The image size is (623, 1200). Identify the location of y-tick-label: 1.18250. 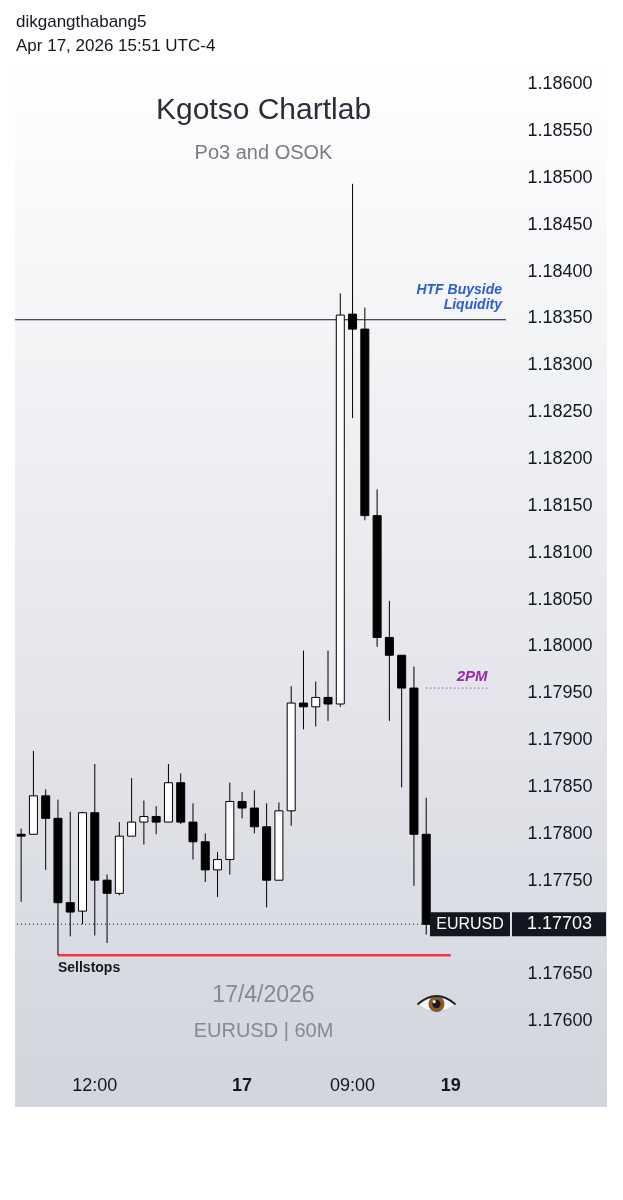
(560, 411).